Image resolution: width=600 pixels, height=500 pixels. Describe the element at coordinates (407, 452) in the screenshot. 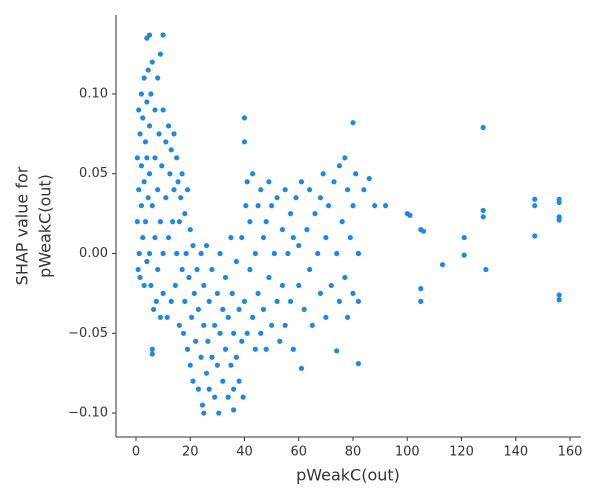

I see `x-tick-label: 100` at that location.